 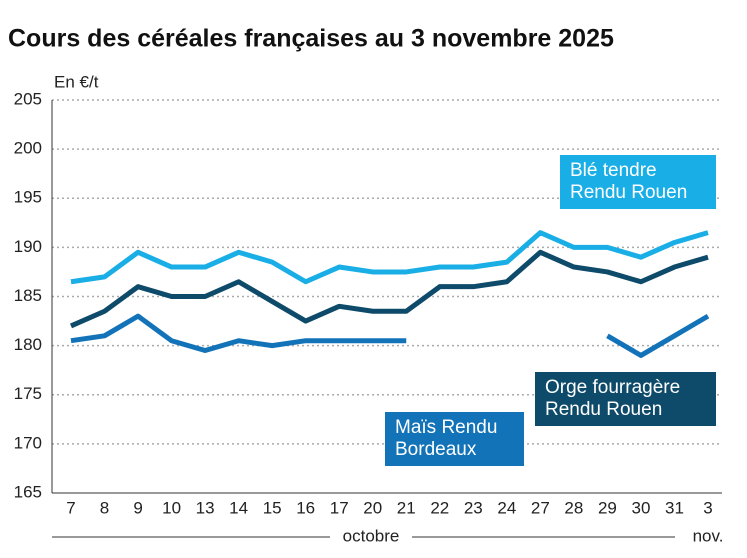 What do you see at coordinates (238, 507) in the screenshot?
I see `x-tick-label: 14` at bounding box center [238, 507].